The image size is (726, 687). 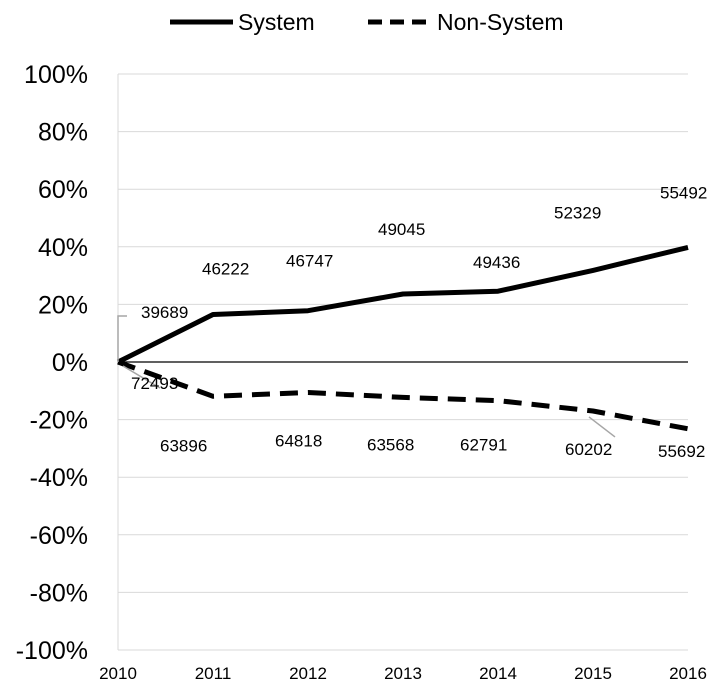 I want to click on y-axis-tick-labels: 100% 80% 60% 40% 20% 0% -20% -40% -60% -80% -100%, so click(x=52, y=363).